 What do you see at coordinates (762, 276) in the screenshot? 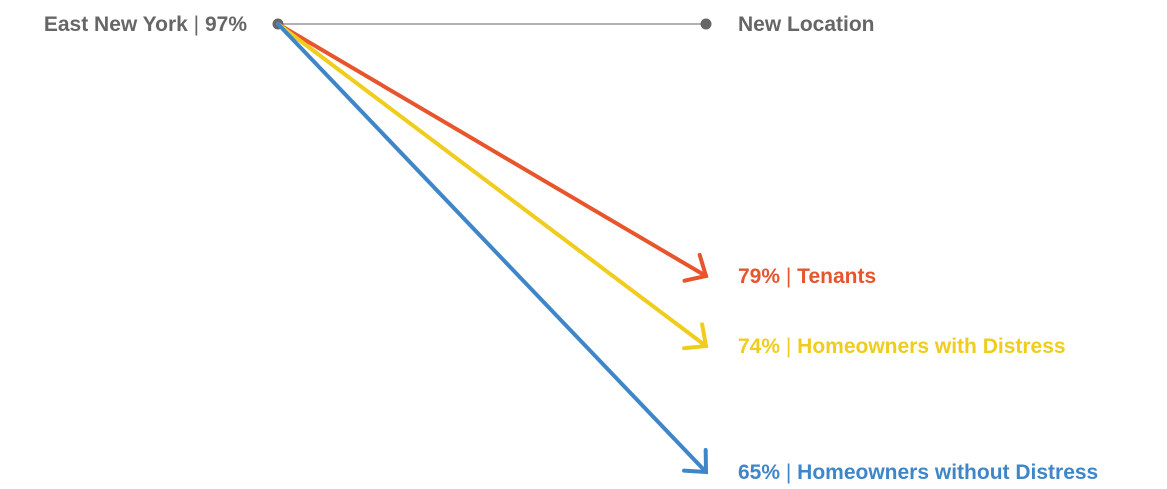
I see `series-value-label: 79%` at bounding box center [762, 276].